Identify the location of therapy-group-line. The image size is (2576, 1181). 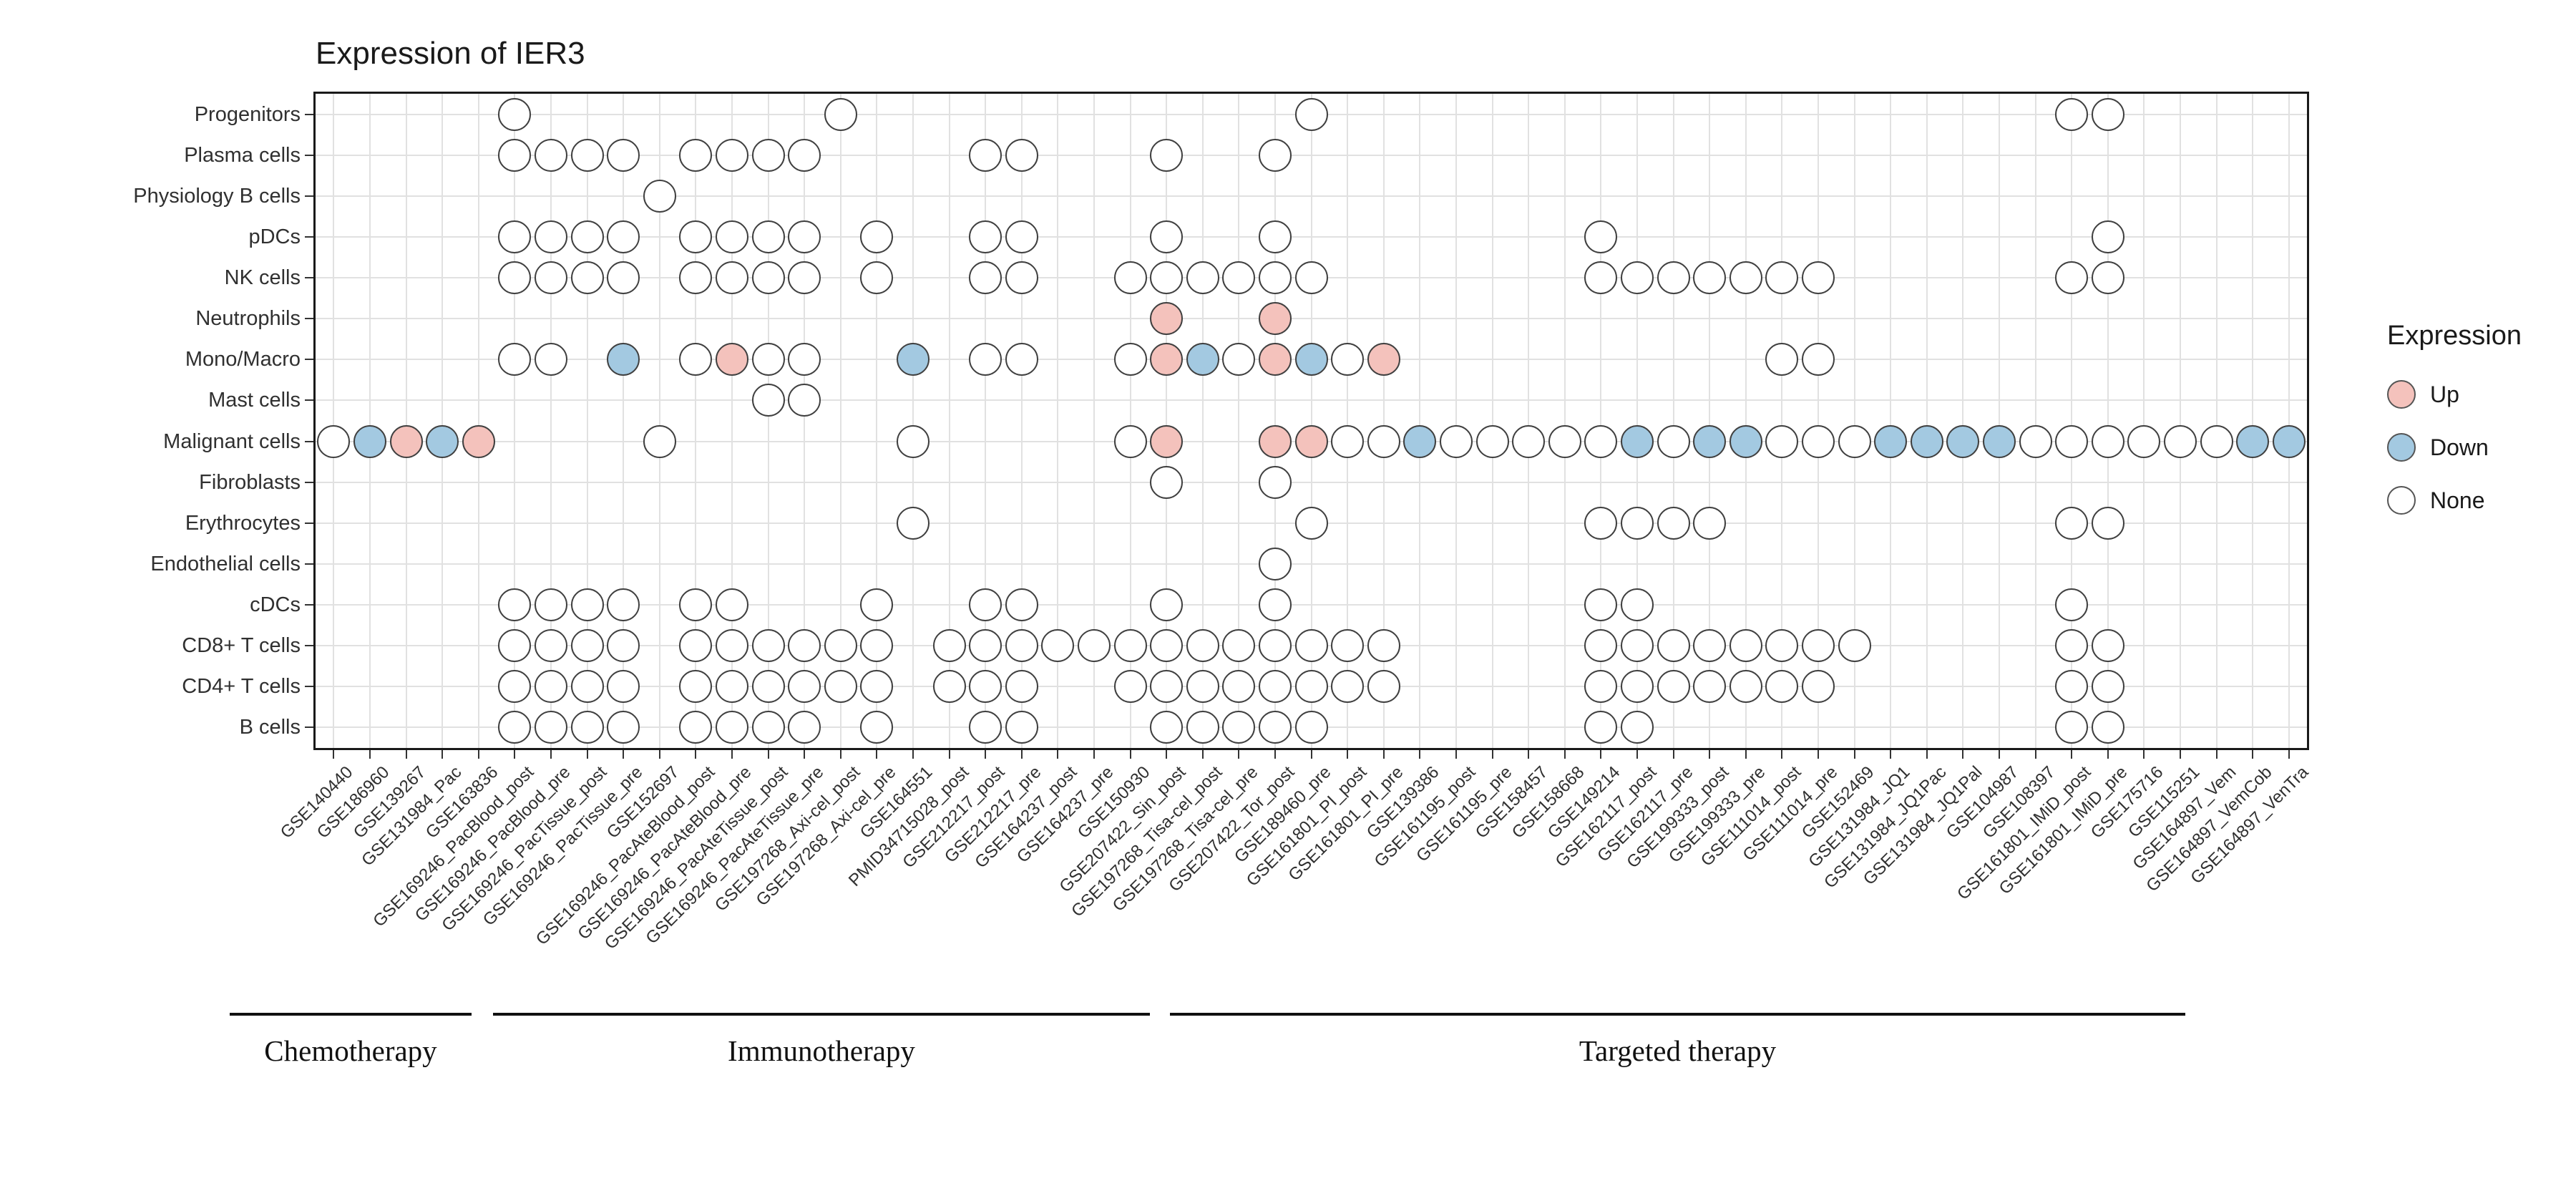
(1677, 1014).